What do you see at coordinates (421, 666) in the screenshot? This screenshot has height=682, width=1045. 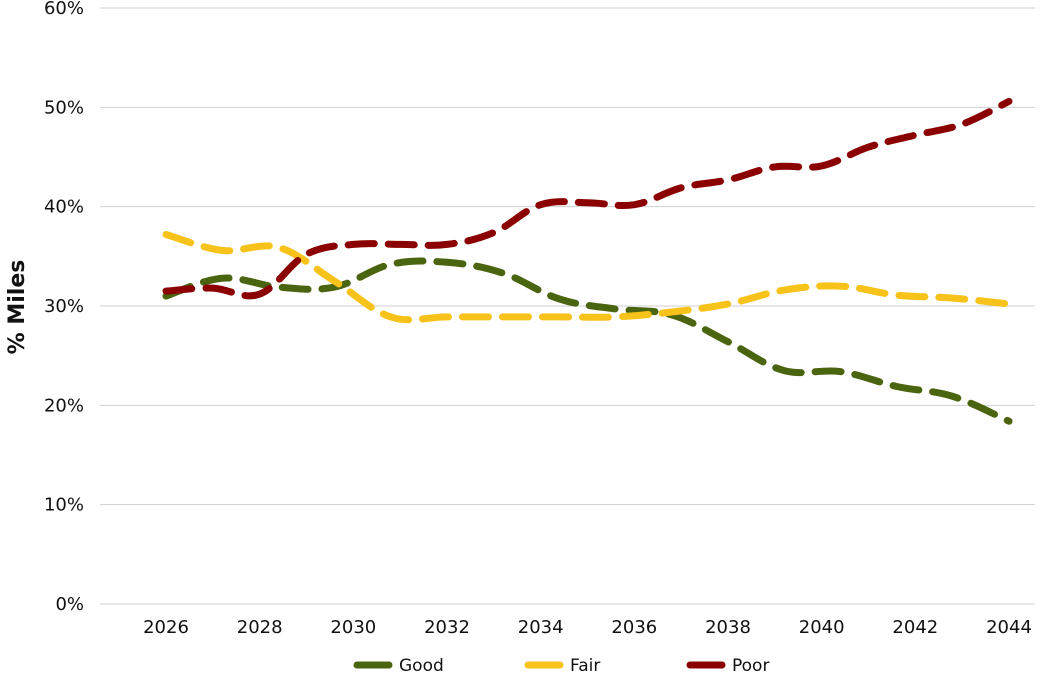 I see `legend-label-good: Good` at bounding box center [421, 666].